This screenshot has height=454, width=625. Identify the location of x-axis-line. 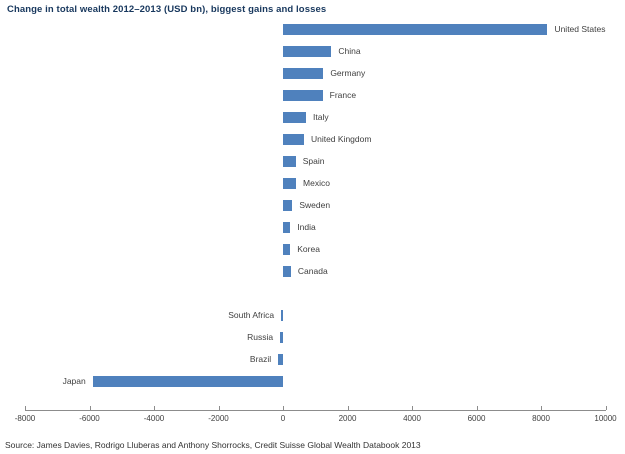
(315, 410).